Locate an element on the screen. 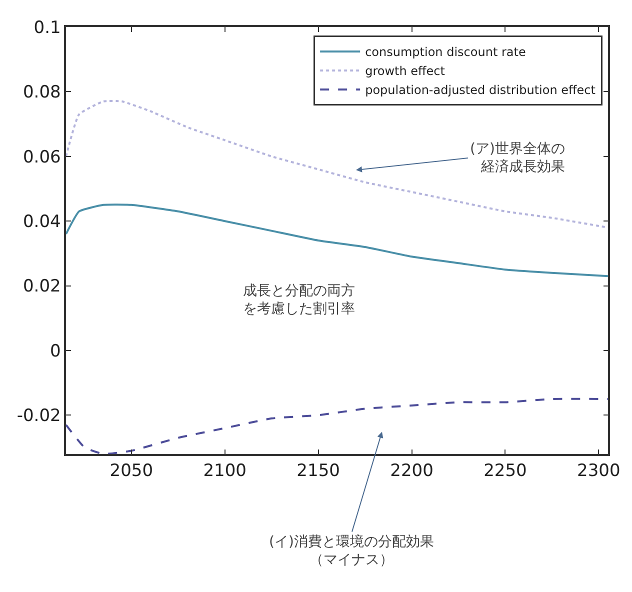 This screenshot has height=592, width=632. legend-label: growth effect is located at coordinates (405, 71).